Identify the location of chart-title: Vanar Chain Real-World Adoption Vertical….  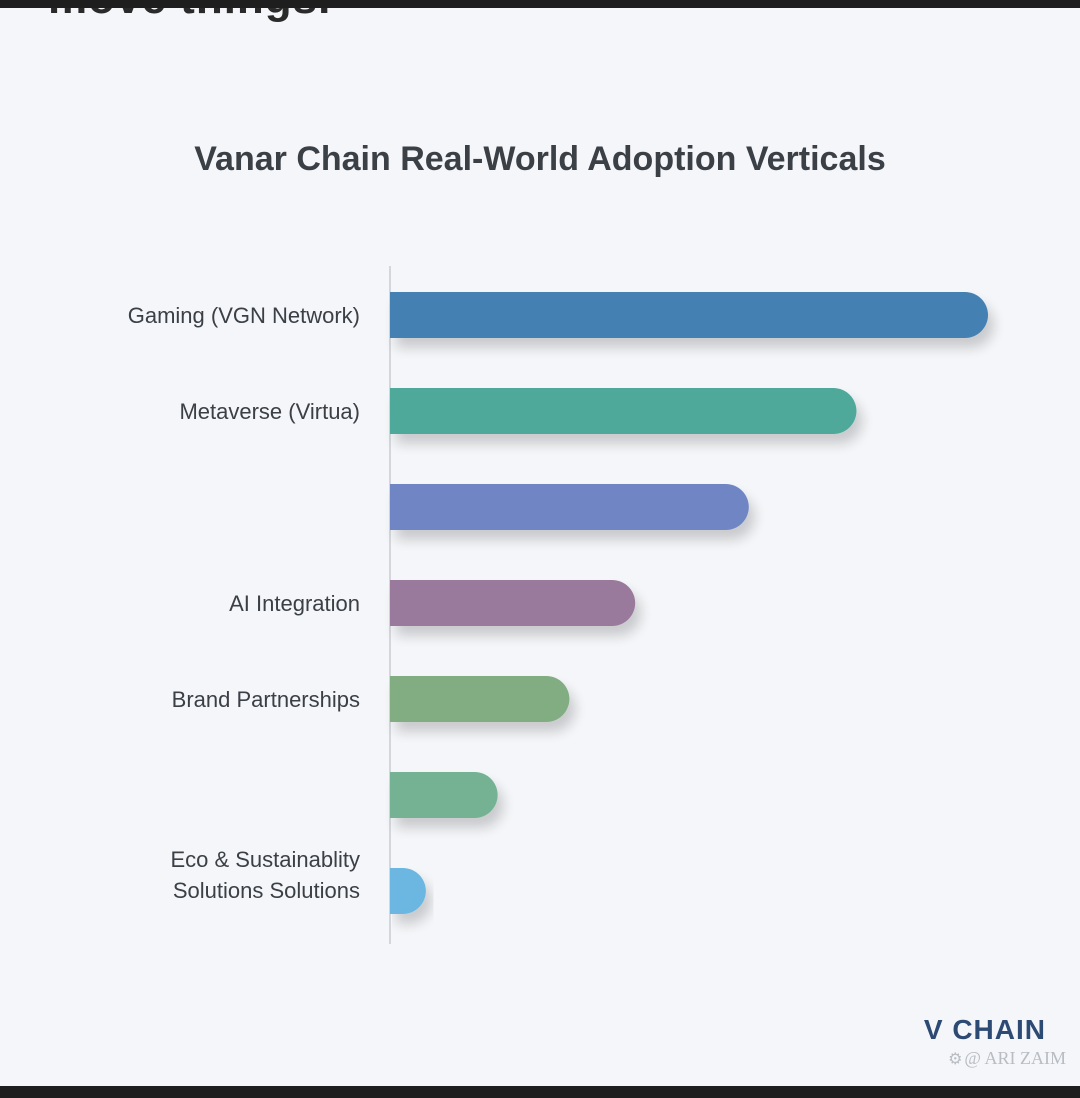
(540, 159).